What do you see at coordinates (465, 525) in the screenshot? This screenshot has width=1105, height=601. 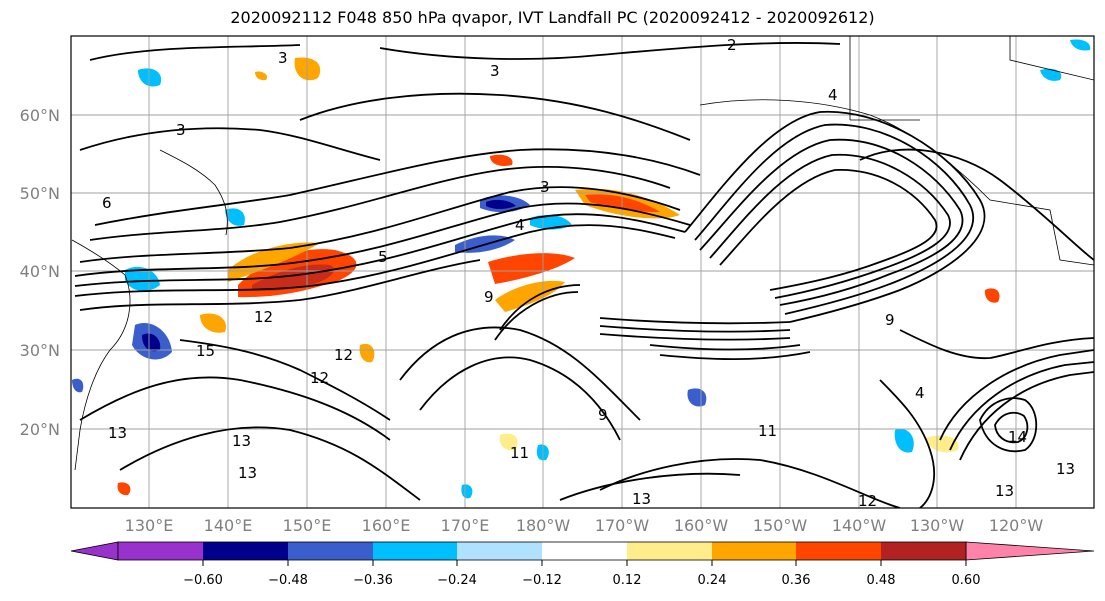 I see `lon-label: 170°E` at bounding box center [465, 525].